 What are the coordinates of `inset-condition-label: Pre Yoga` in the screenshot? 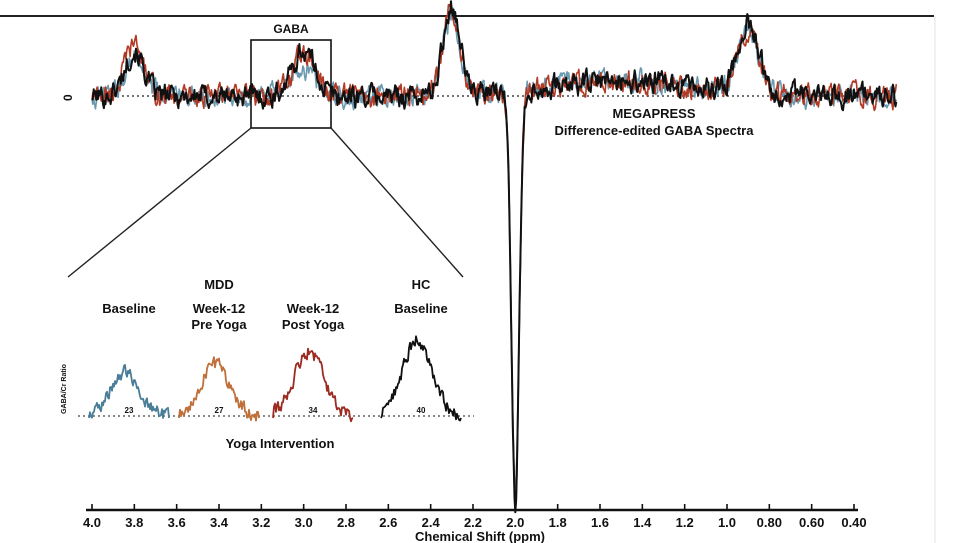 It's located at (219, 324).